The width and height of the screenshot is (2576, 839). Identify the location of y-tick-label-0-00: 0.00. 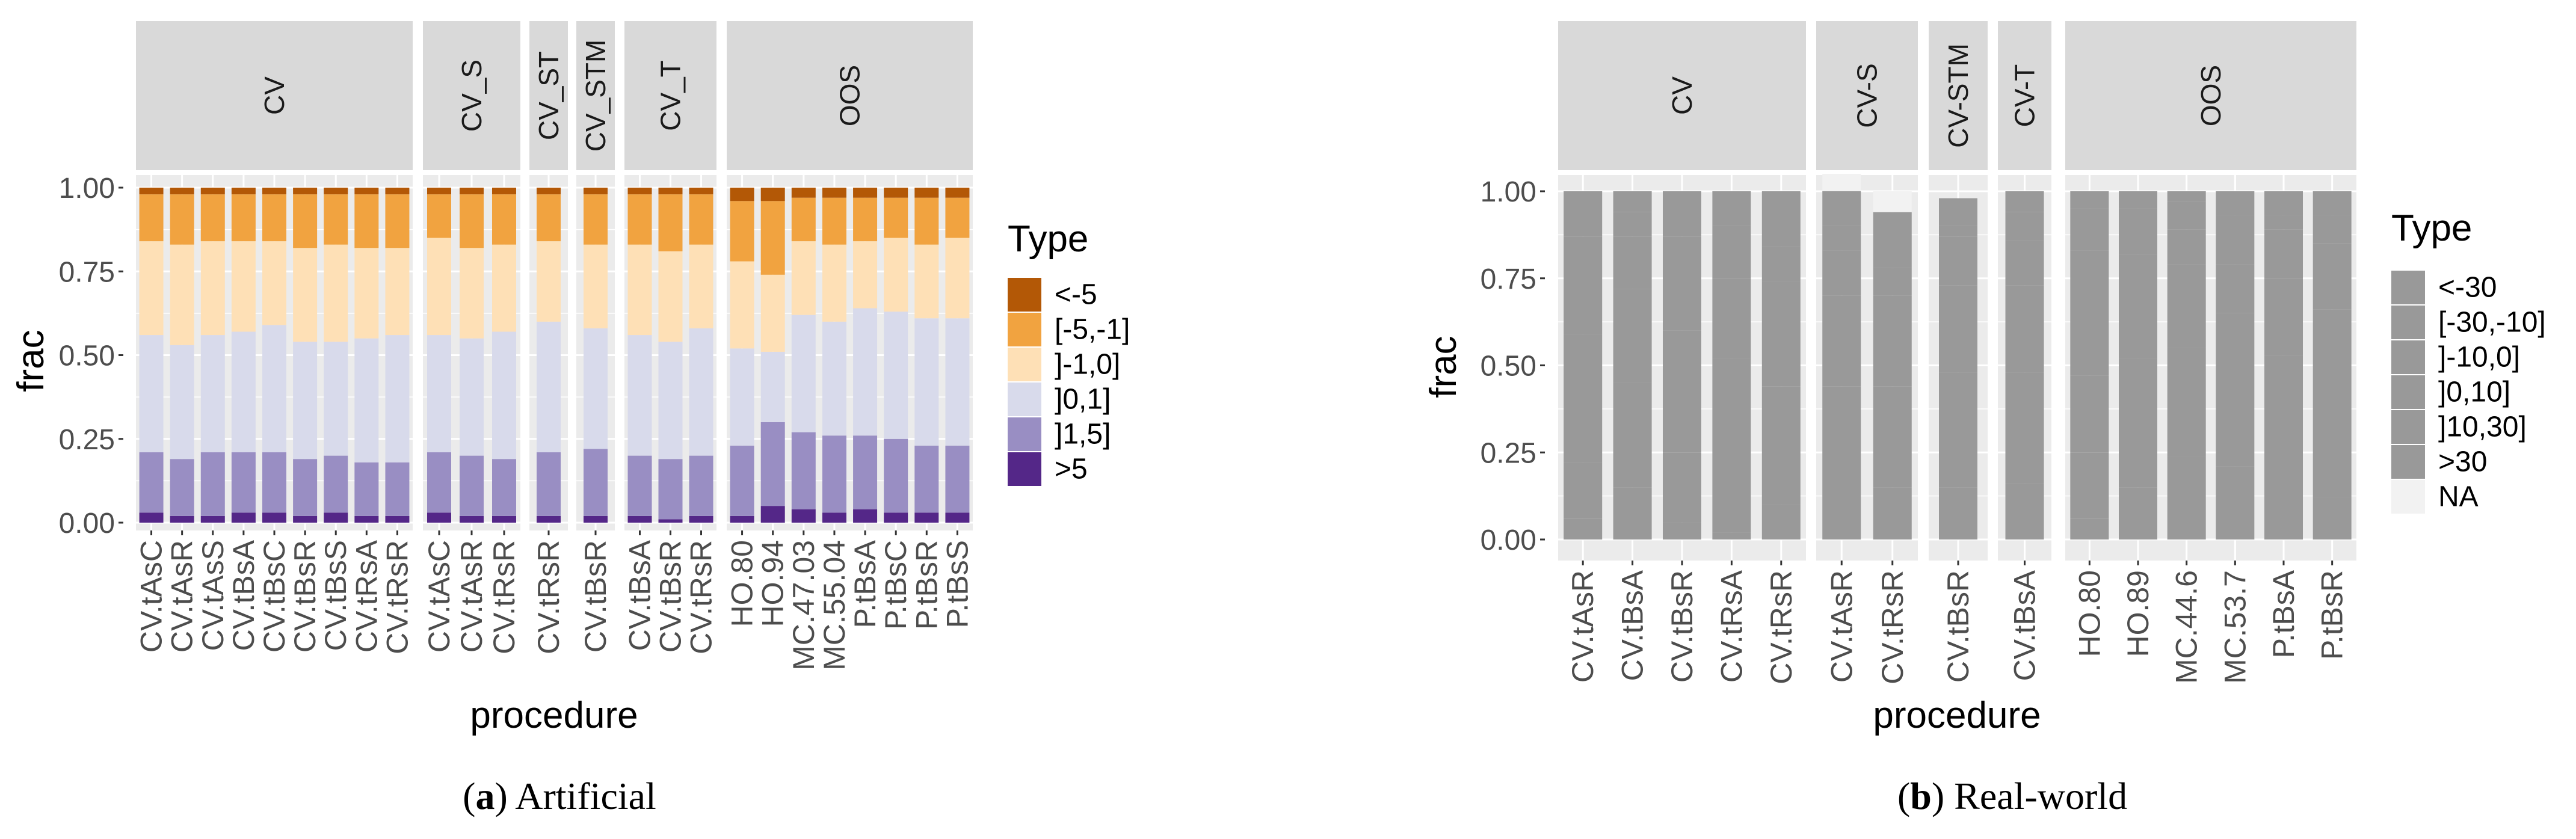
(1508, 540).